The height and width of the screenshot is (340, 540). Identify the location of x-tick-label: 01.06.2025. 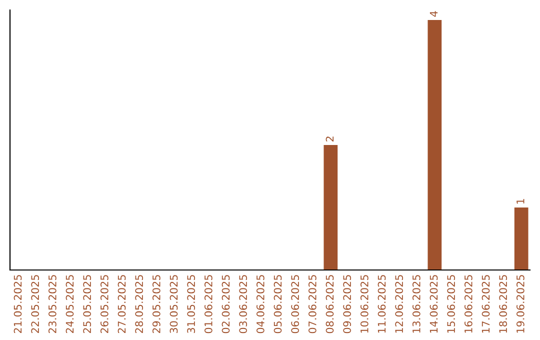
(208, 304).